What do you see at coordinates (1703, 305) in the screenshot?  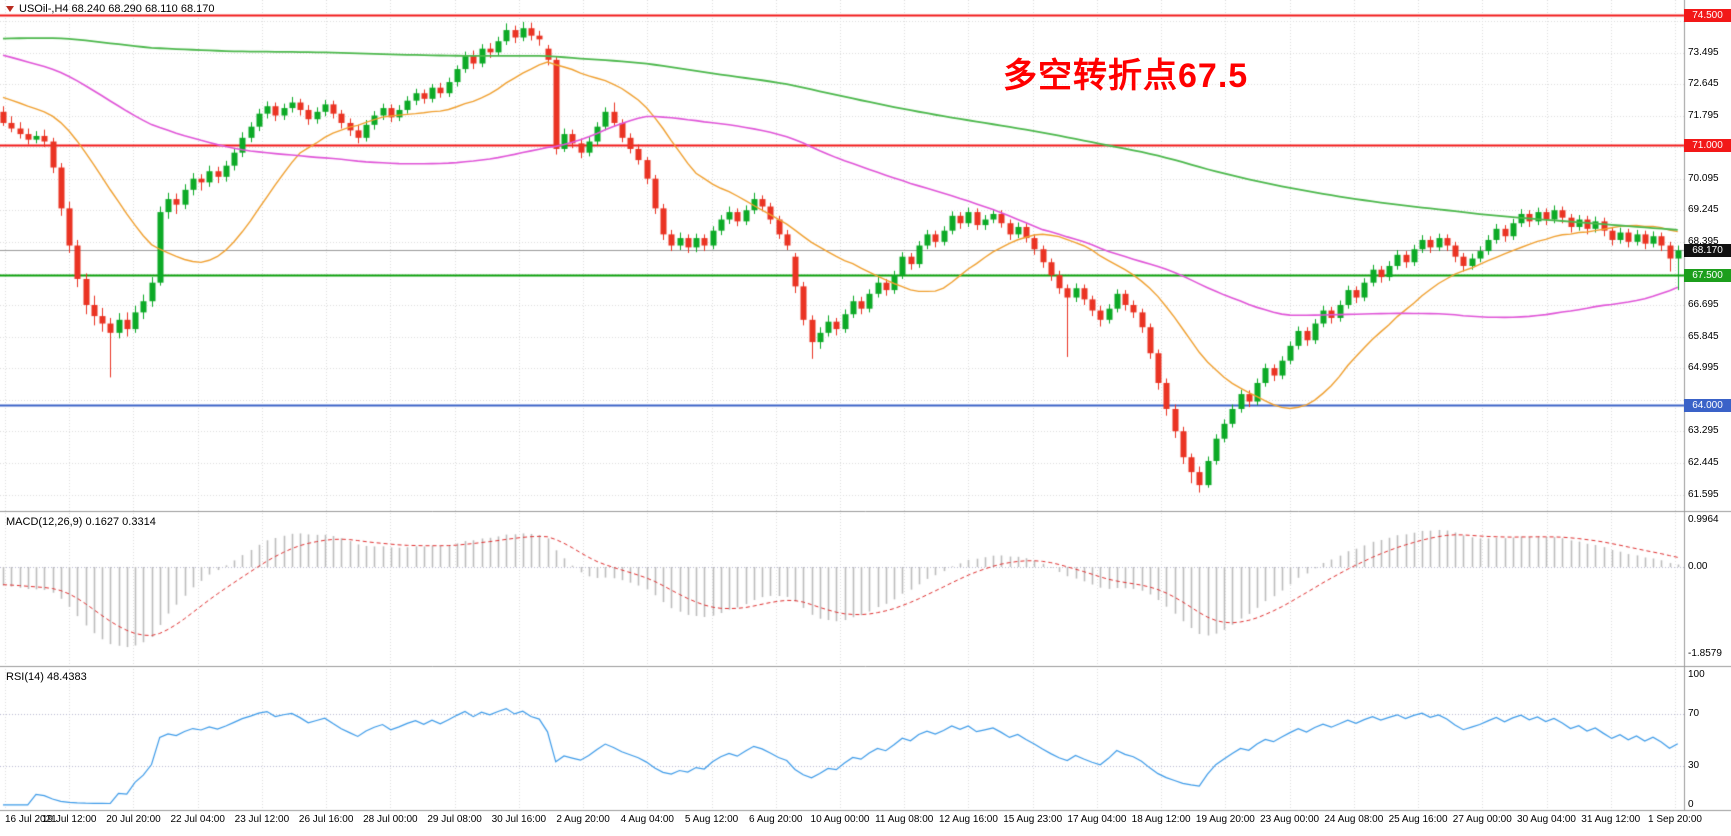 I see `price-axis-label: 66.695` at bounding box center [1703, 305].